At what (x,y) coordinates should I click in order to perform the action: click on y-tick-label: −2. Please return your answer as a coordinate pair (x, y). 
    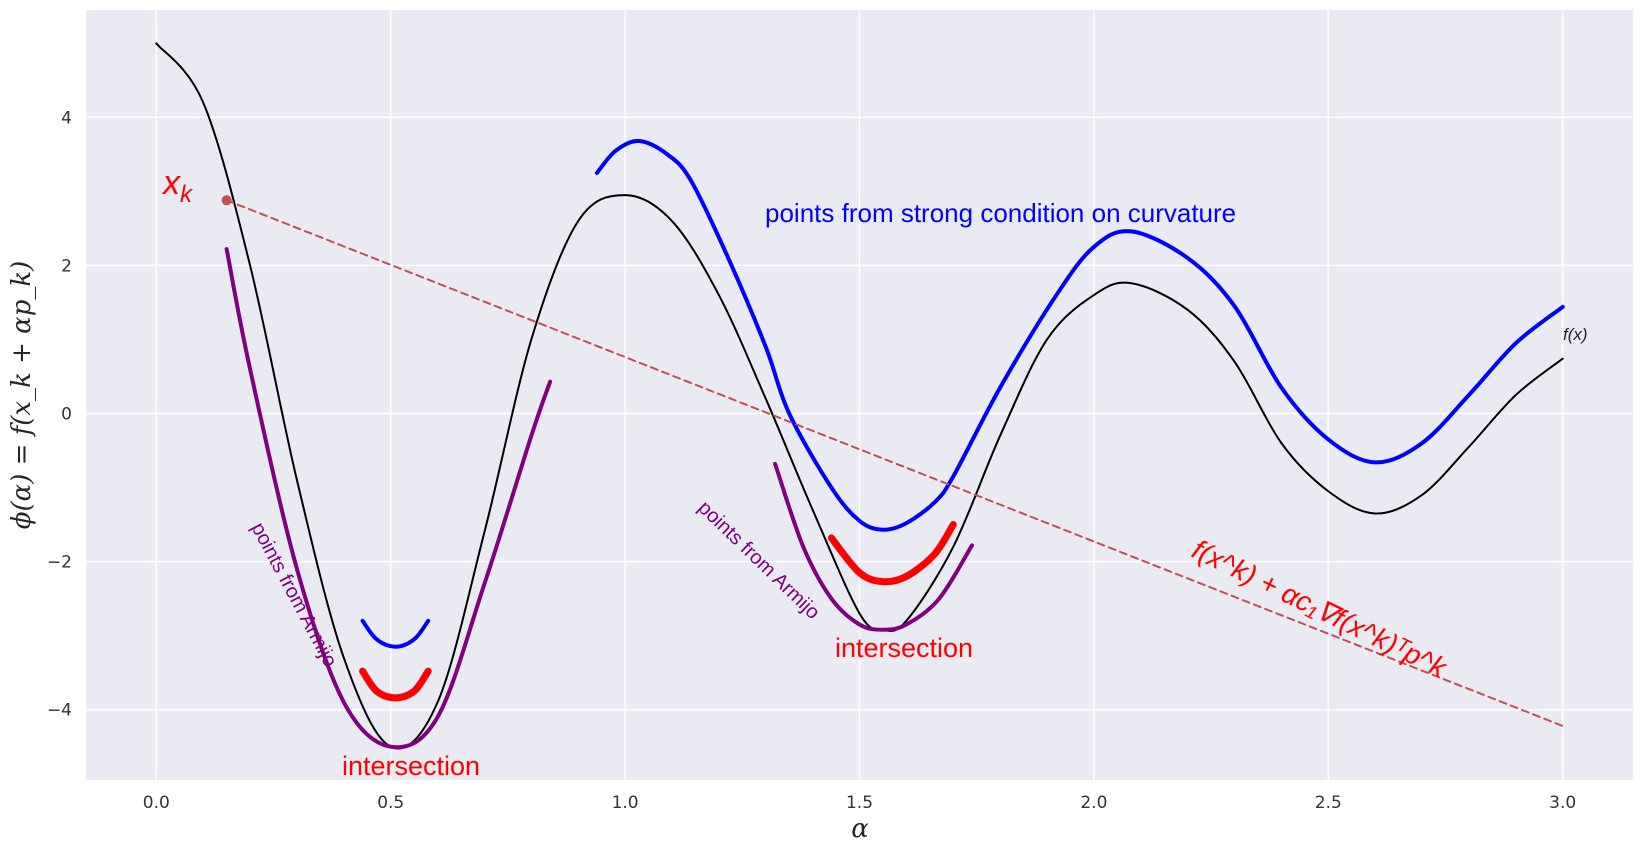
    Looking at the image, I should click on (59, 563).